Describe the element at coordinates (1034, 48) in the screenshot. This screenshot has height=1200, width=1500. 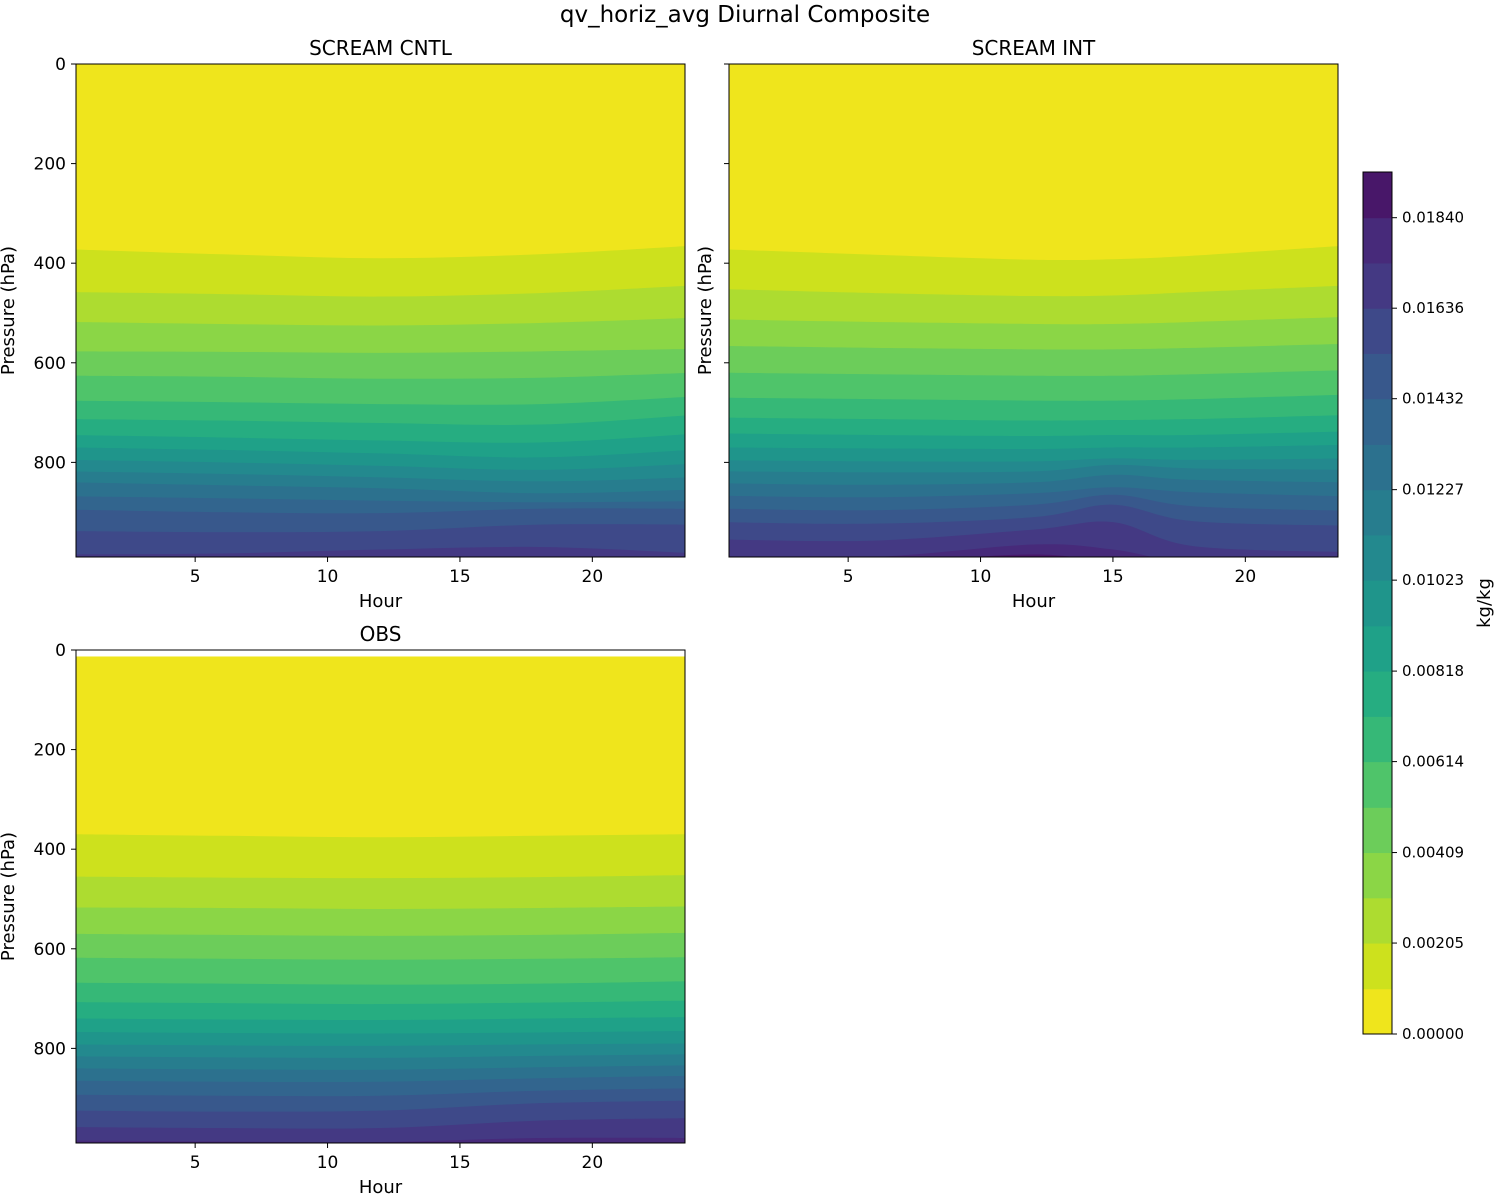
I see `panel-title: SCREAM INT` at that location.